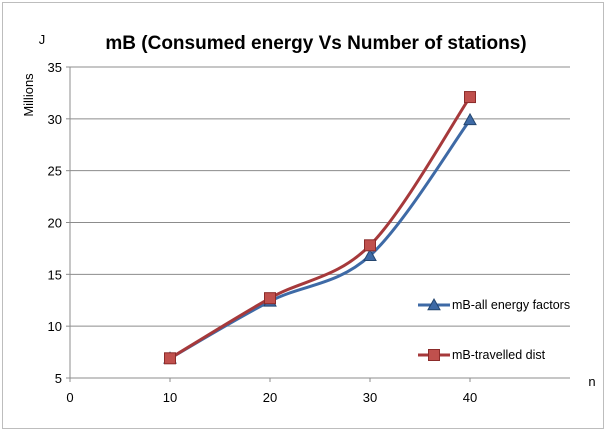 Image resolution: width=610 pixels, height=433 pixels. Describe the element at coordinates (494, 329) in the screenshot. I see `legend: mB-all energy factors mB-travelled dist` at that location.